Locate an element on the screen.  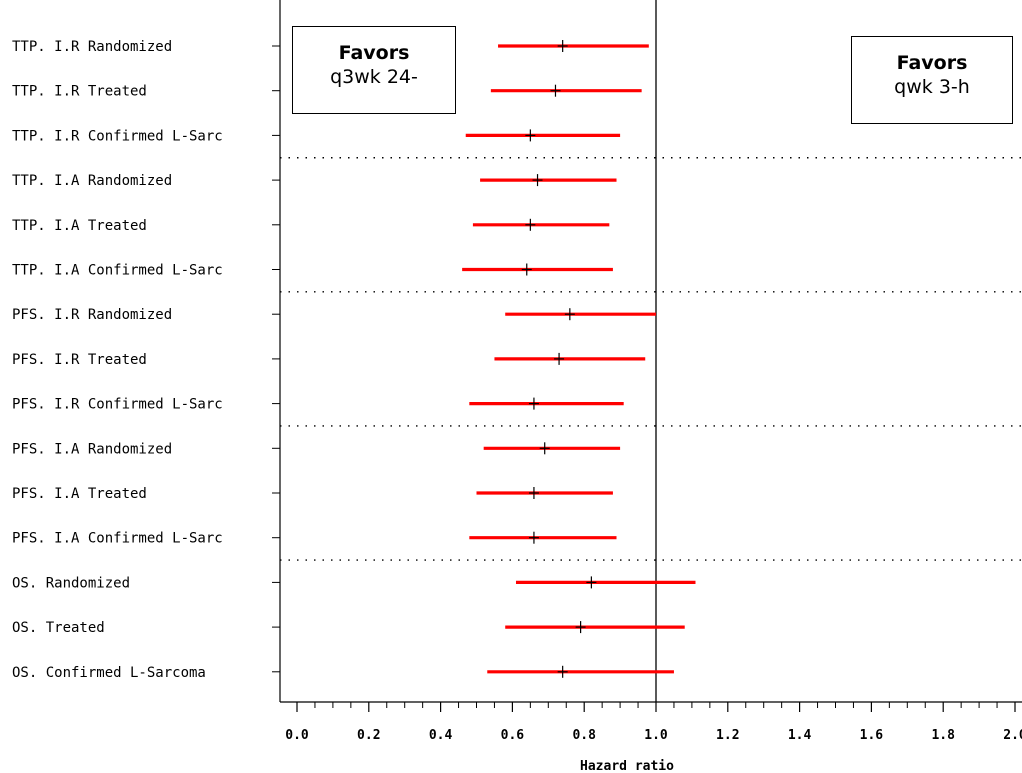
row-label: TTP. I.A Treated is located at coordinates (79, 226).